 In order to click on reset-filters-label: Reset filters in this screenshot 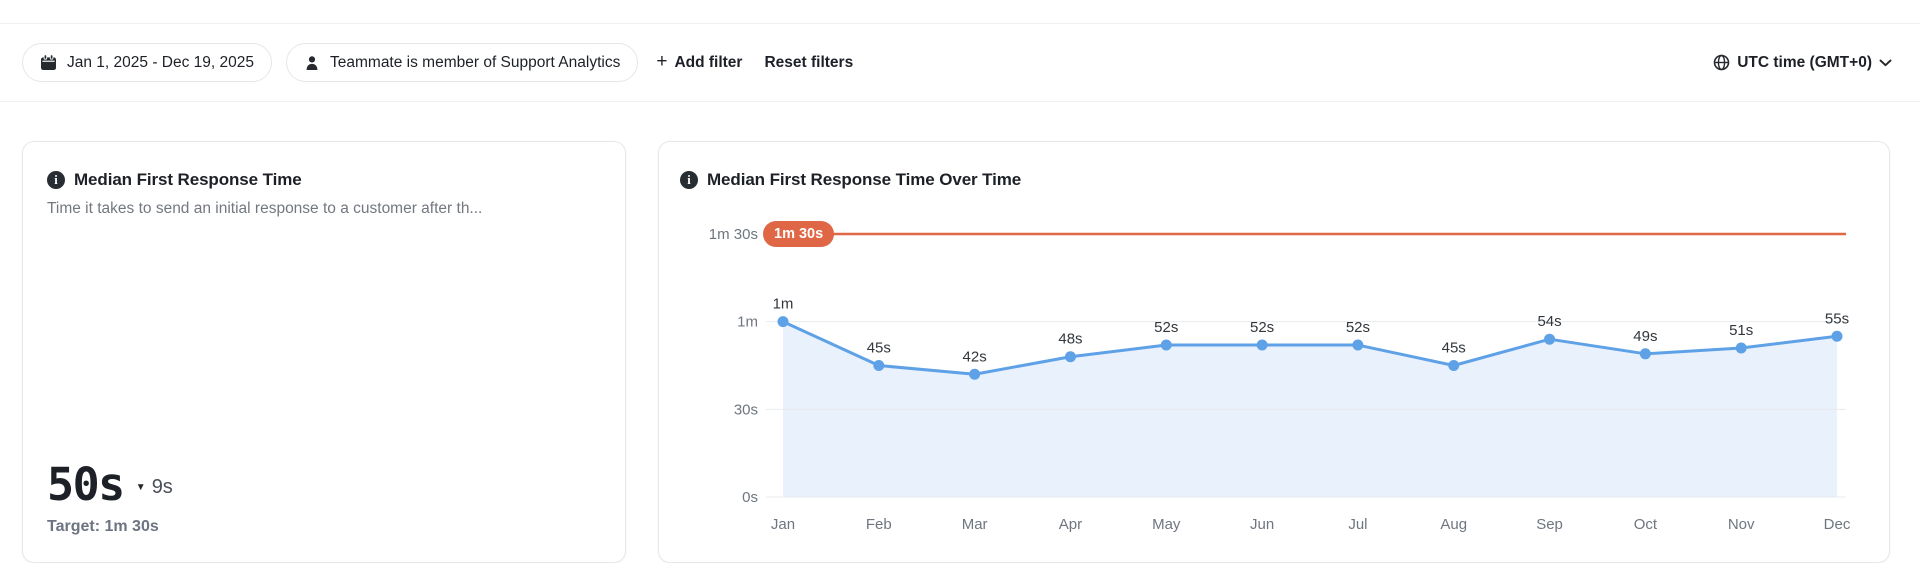, I will do `click(809, 62)`.